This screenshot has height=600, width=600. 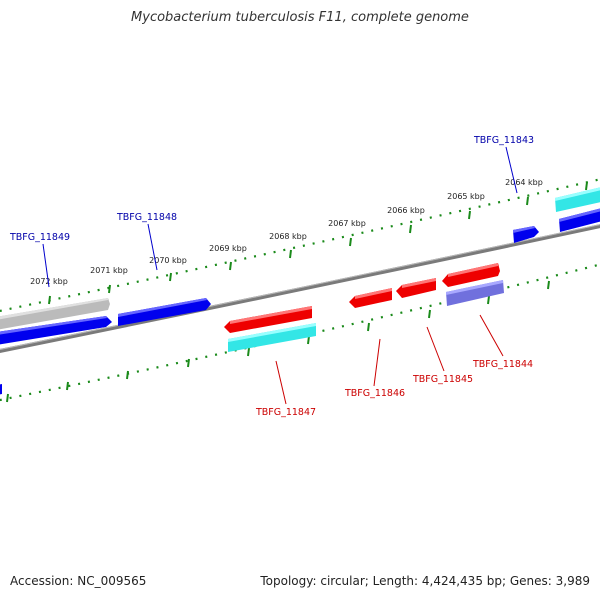 What do you see at coordinates (78, 581) in the screenshot?
I see `accession-text: Accession: NC_009565` at bounding box center [78, 581].